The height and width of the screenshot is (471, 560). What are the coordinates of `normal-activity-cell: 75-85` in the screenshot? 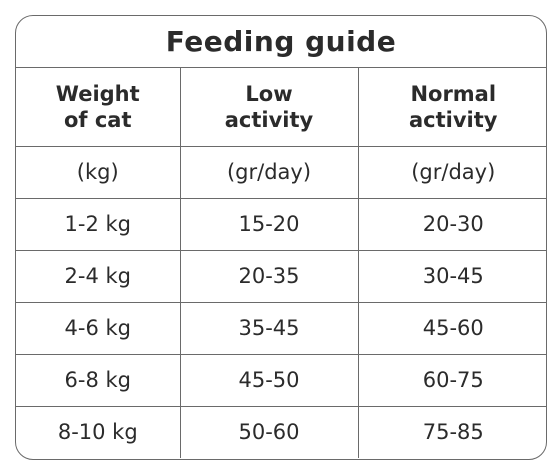 It's located at (453, 432).